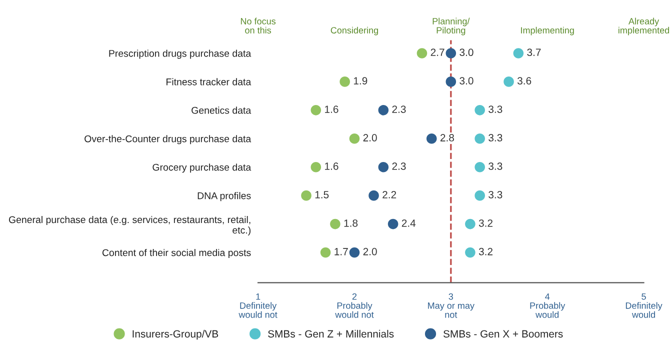 The width and height of the screenshot is (672, 349). Describe the element at coordinates (451, 27) in the screenshot. I see `text: Planning/ Piloting` at that location.